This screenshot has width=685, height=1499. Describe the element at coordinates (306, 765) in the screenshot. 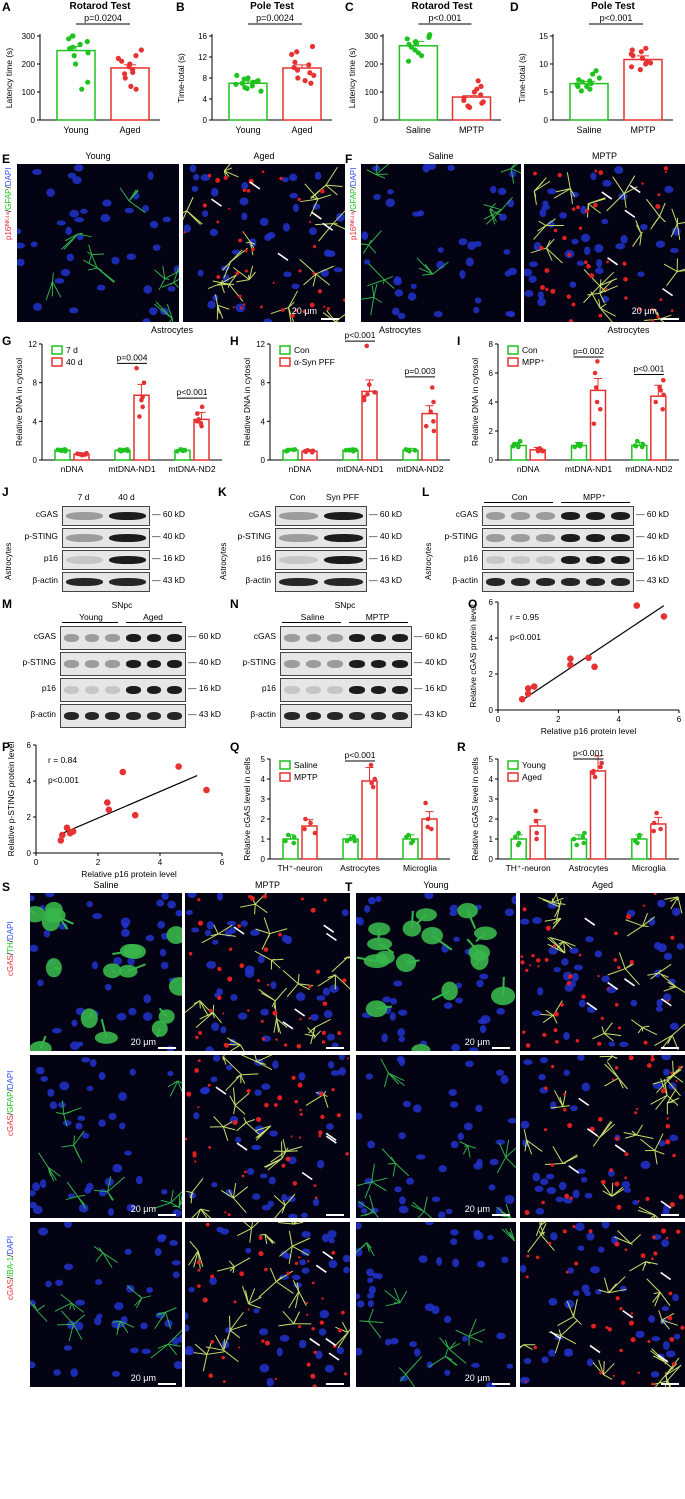

I see `legend-label: Saline` at that location.